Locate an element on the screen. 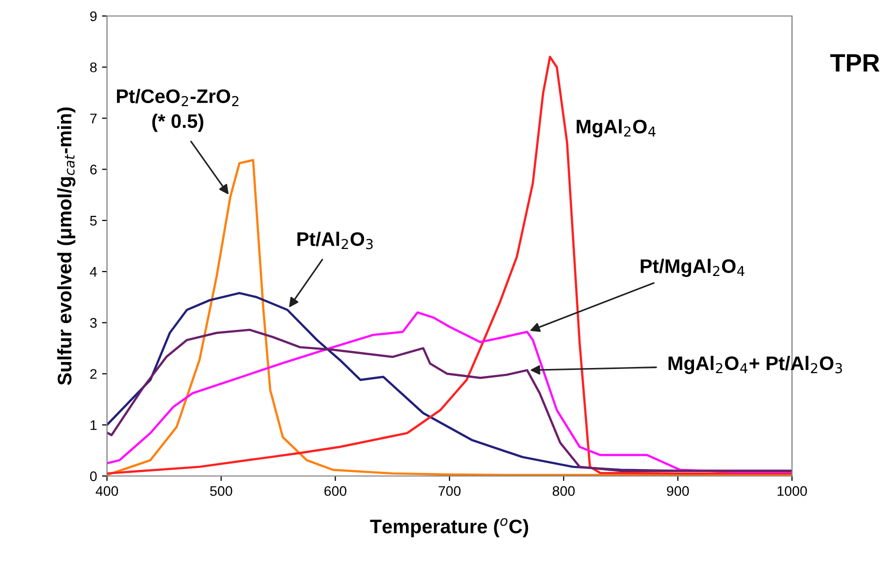 Image resolution: width=889 pixels, height=566 pixels. x-tick-label: 1000 is located at coordinates (792, 491).